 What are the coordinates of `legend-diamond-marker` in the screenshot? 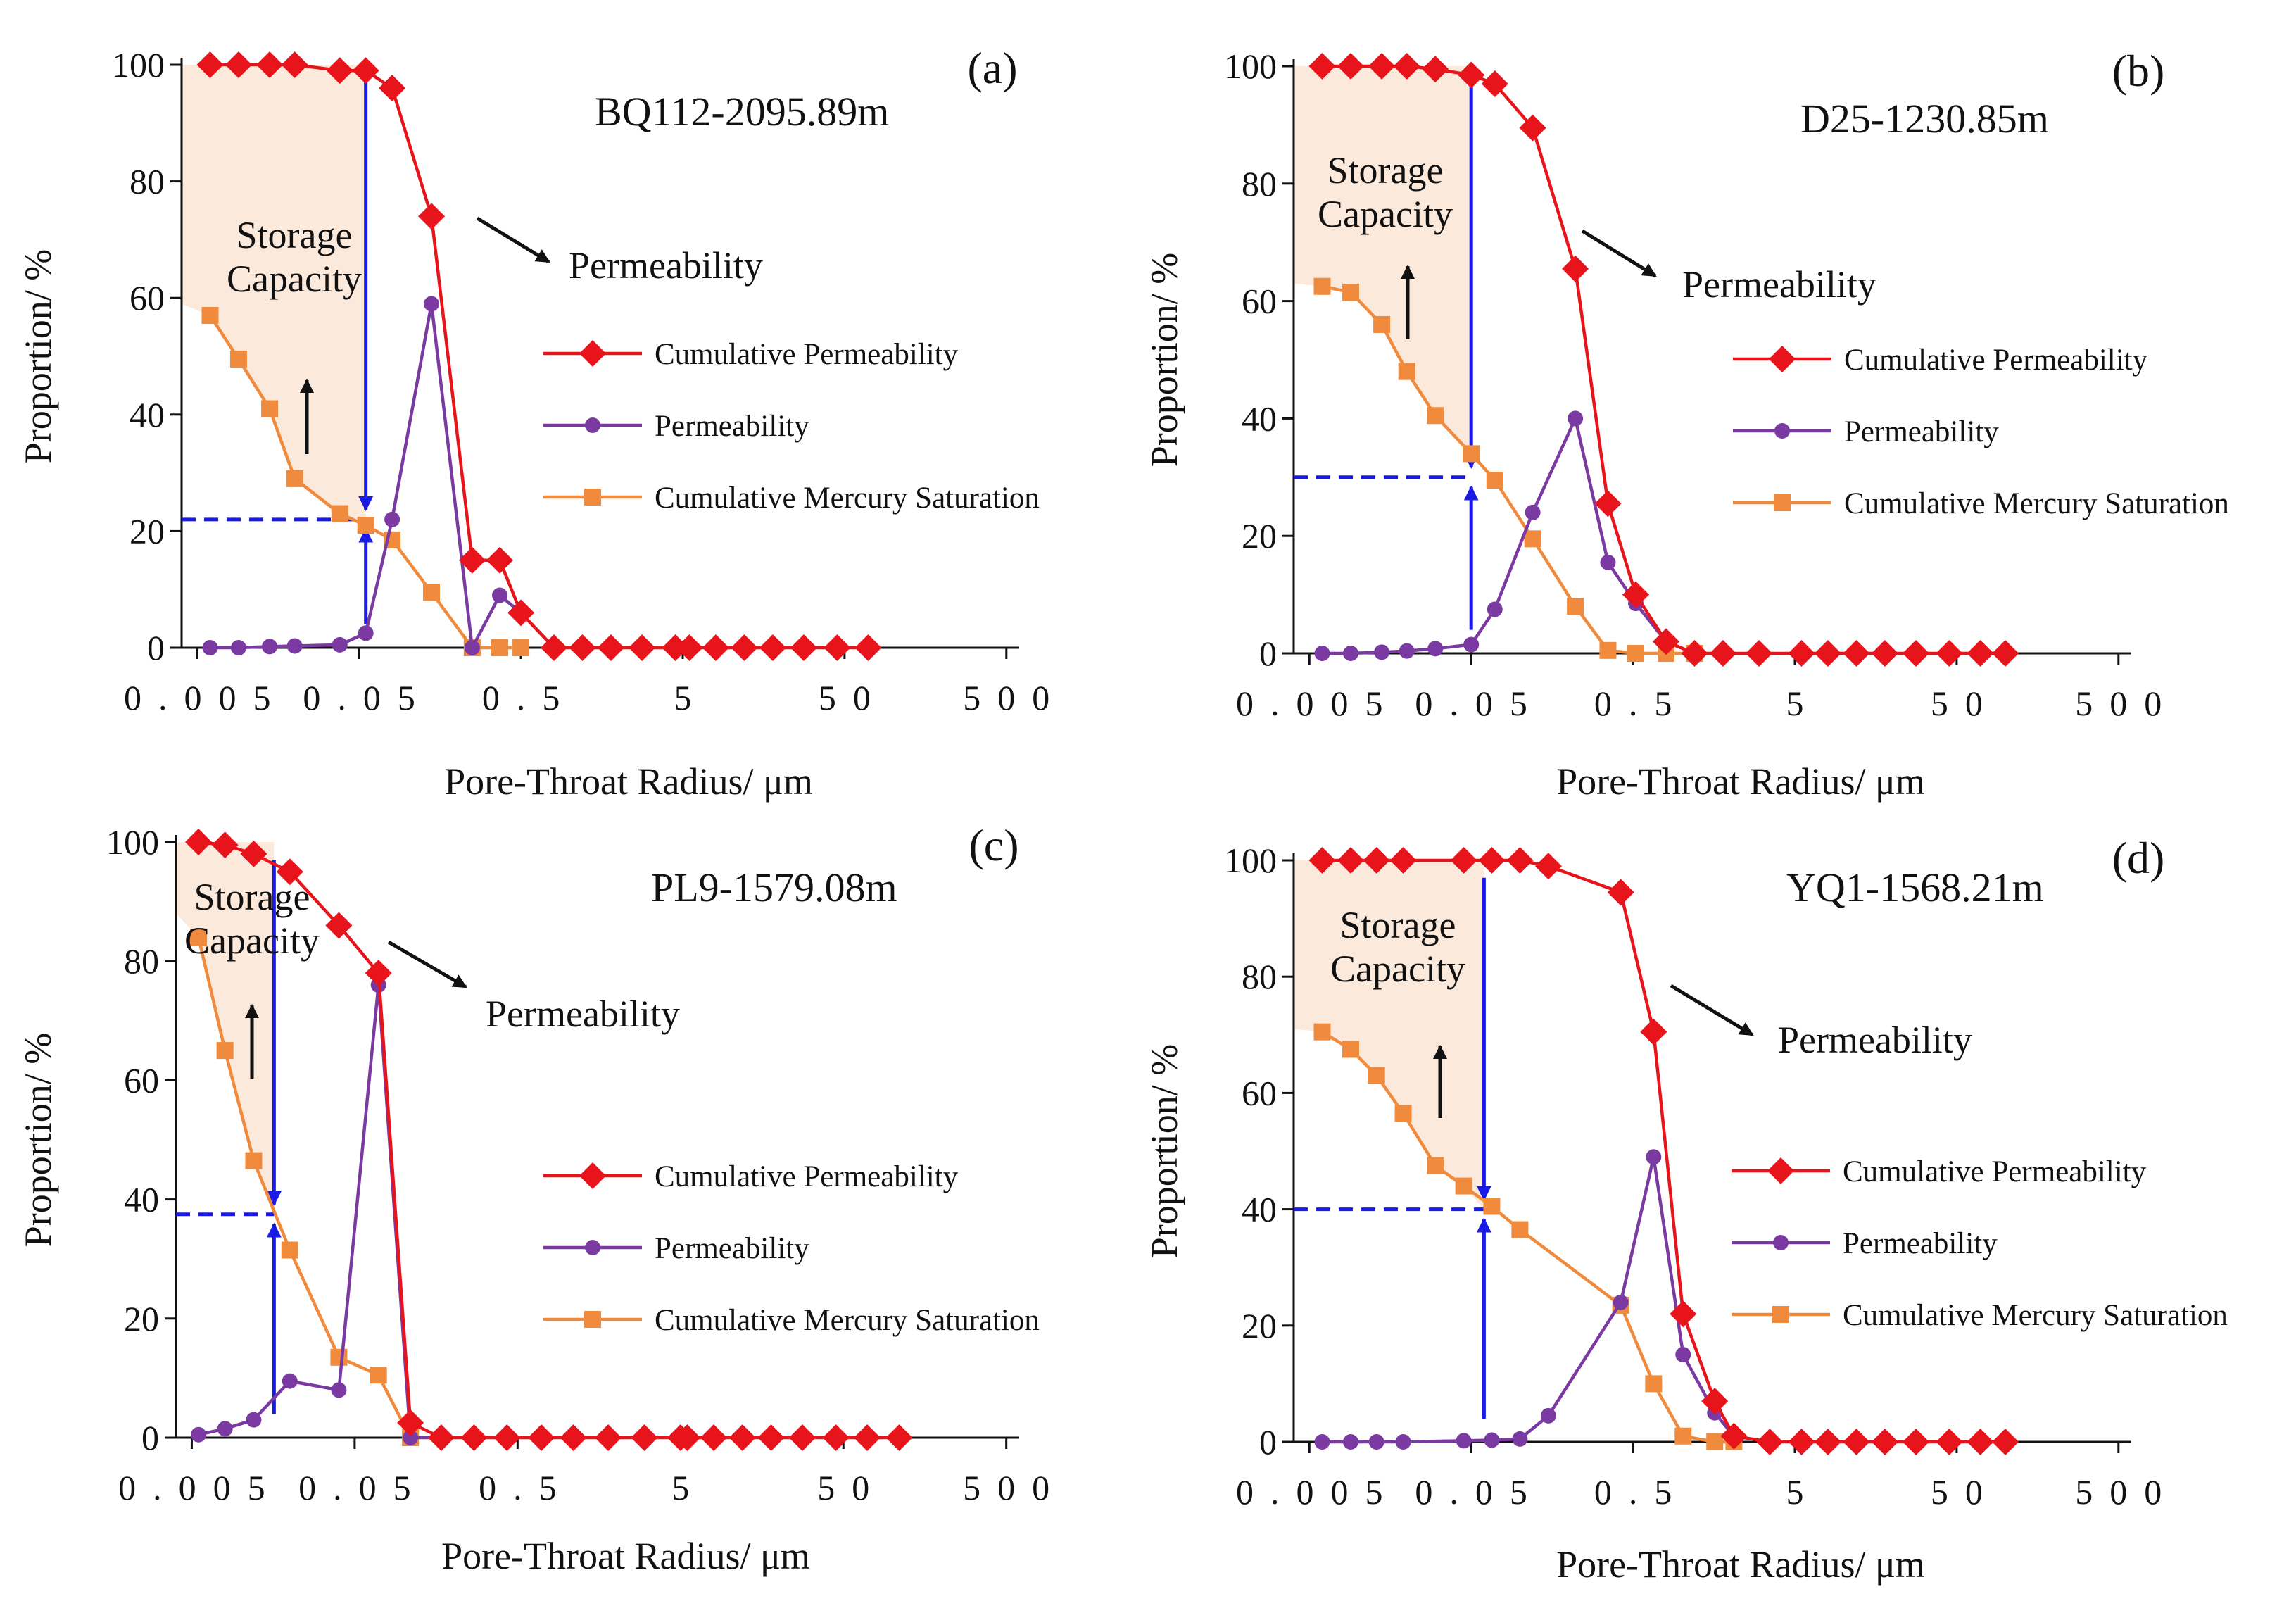 It's located at (592, 353).